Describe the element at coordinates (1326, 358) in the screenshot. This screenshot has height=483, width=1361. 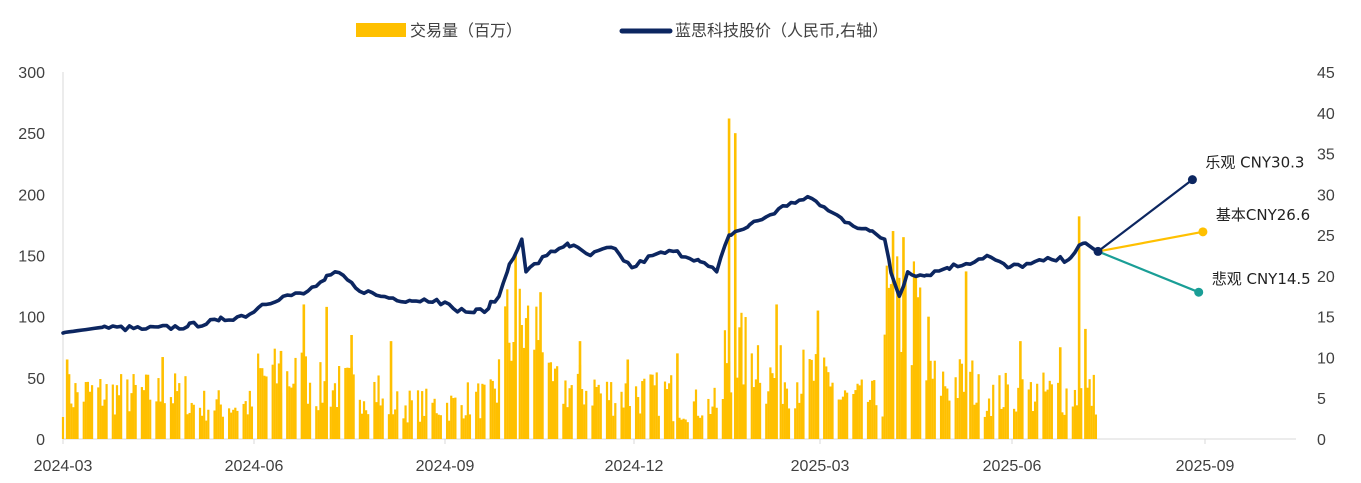
I see `y-right-tick-label: 10` at that location.